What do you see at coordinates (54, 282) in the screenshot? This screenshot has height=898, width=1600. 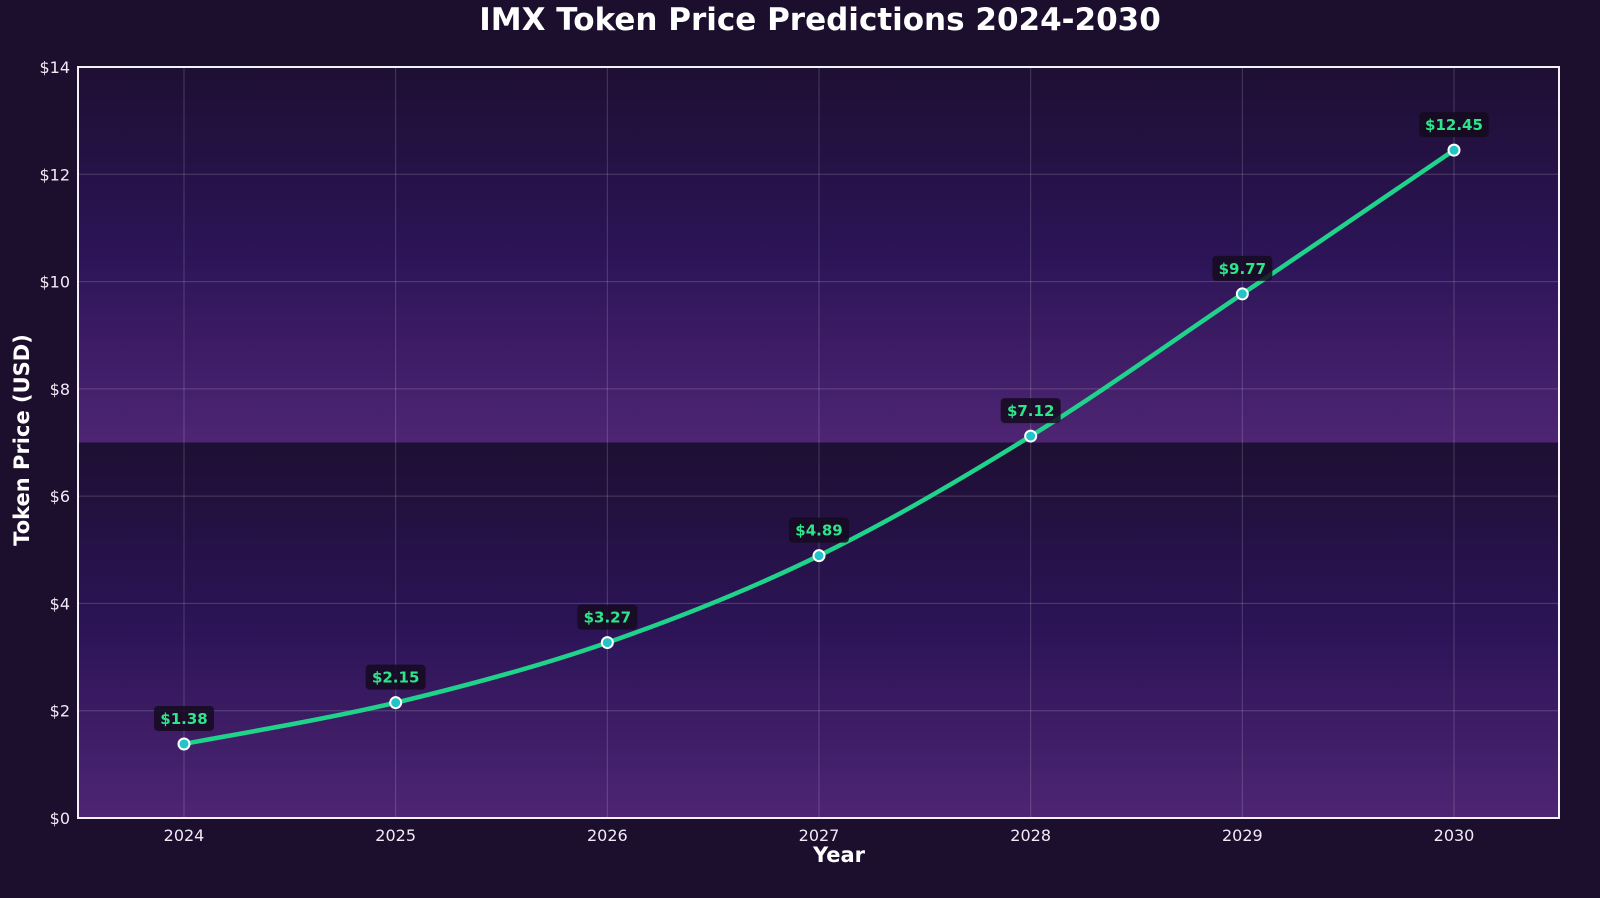 I see `y-tick-label: $10` at bounding box center [54, 282].